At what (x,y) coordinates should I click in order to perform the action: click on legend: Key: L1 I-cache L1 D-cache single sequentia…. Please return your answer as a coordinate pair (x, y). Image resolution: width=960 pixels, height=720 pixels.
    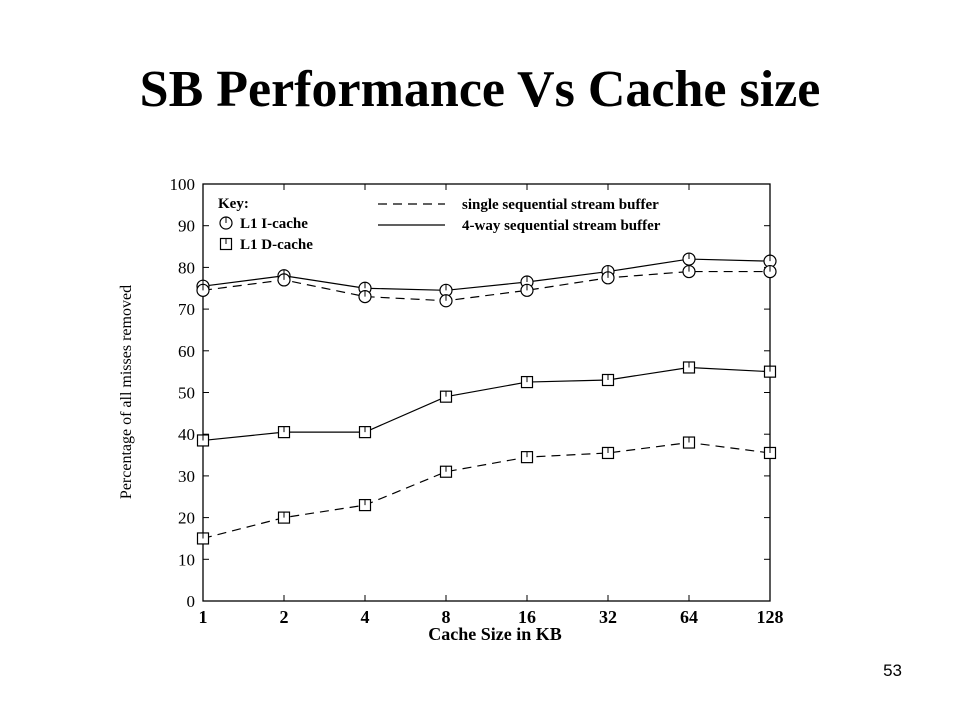
    Looking at the image, I should click on (439, 224).